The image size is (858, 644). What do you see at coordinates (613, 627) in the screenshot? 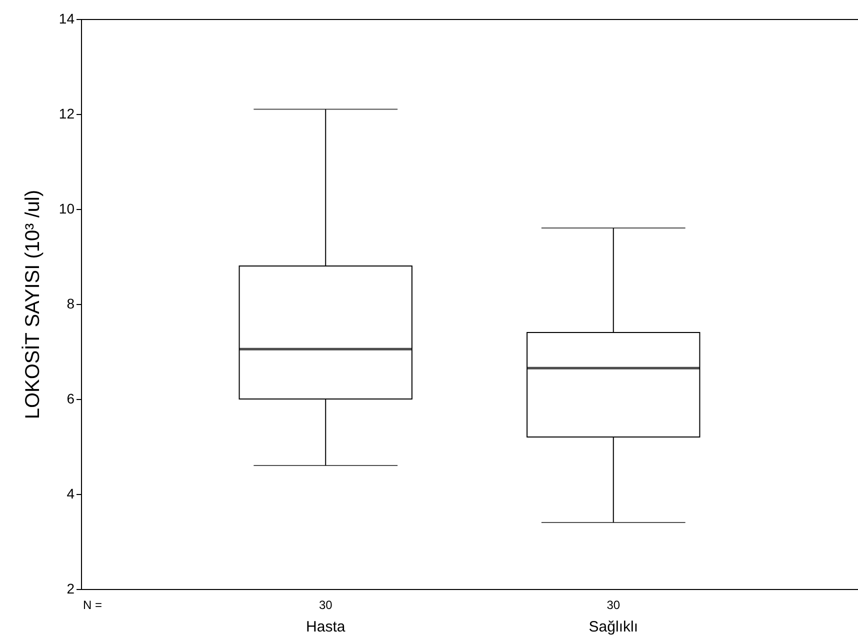
I see `x-tick-label: Sağlıklı` at bounding box center [613, 627].